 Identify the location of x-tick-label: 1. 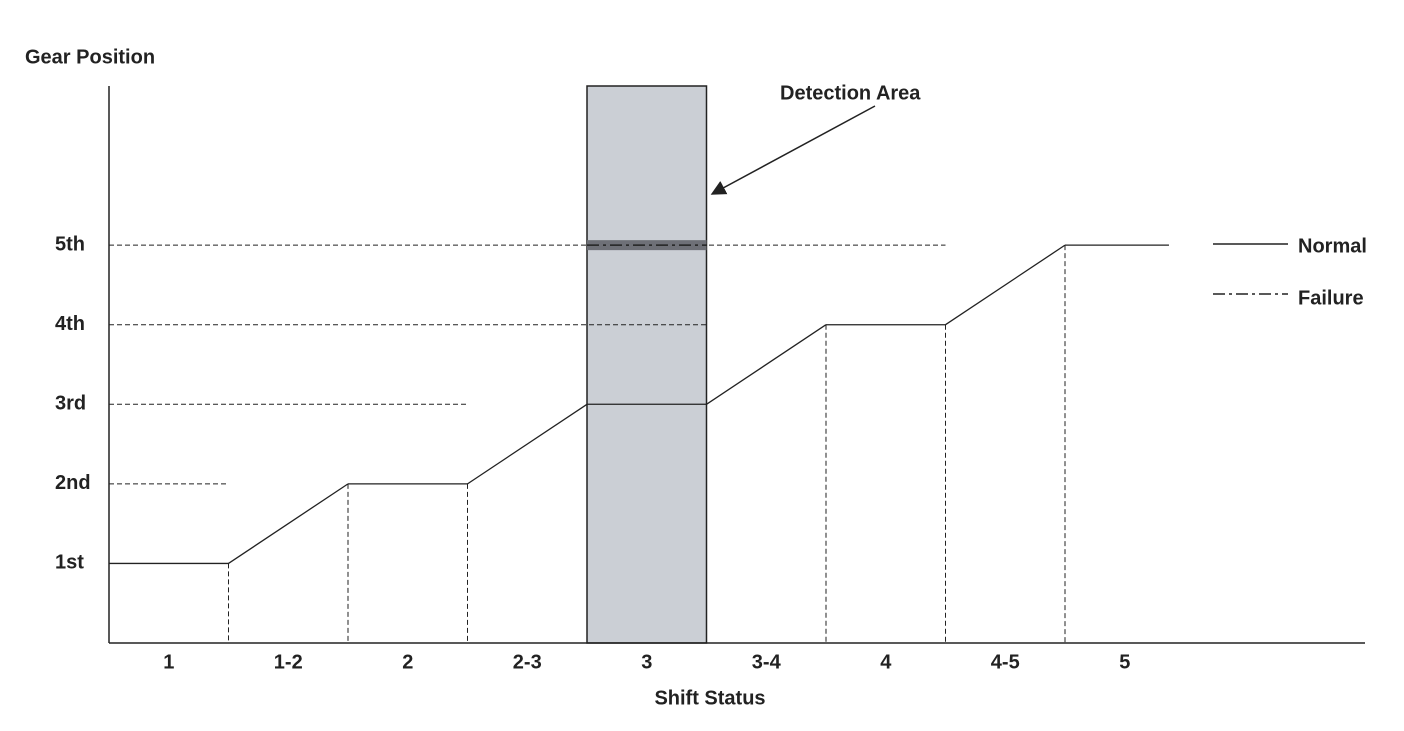
(168, 662).